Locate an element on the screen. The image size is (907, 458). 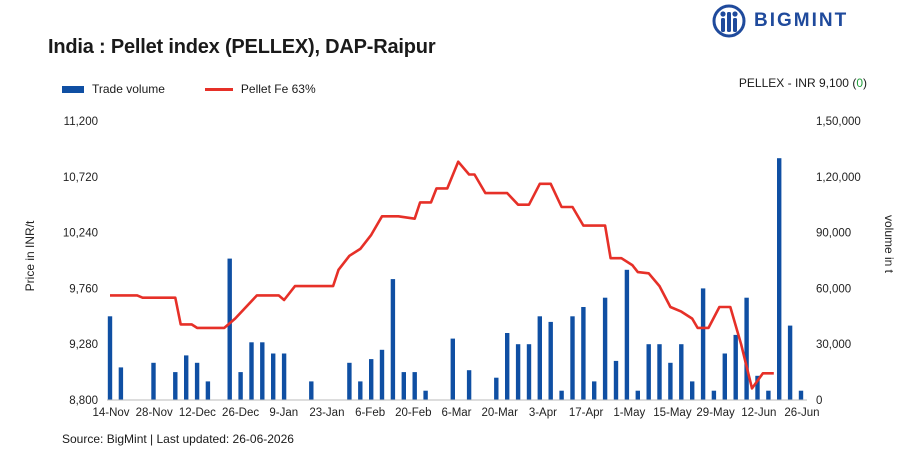
y-left-tick-label: 11,200 is located at coordinates (81, 122).